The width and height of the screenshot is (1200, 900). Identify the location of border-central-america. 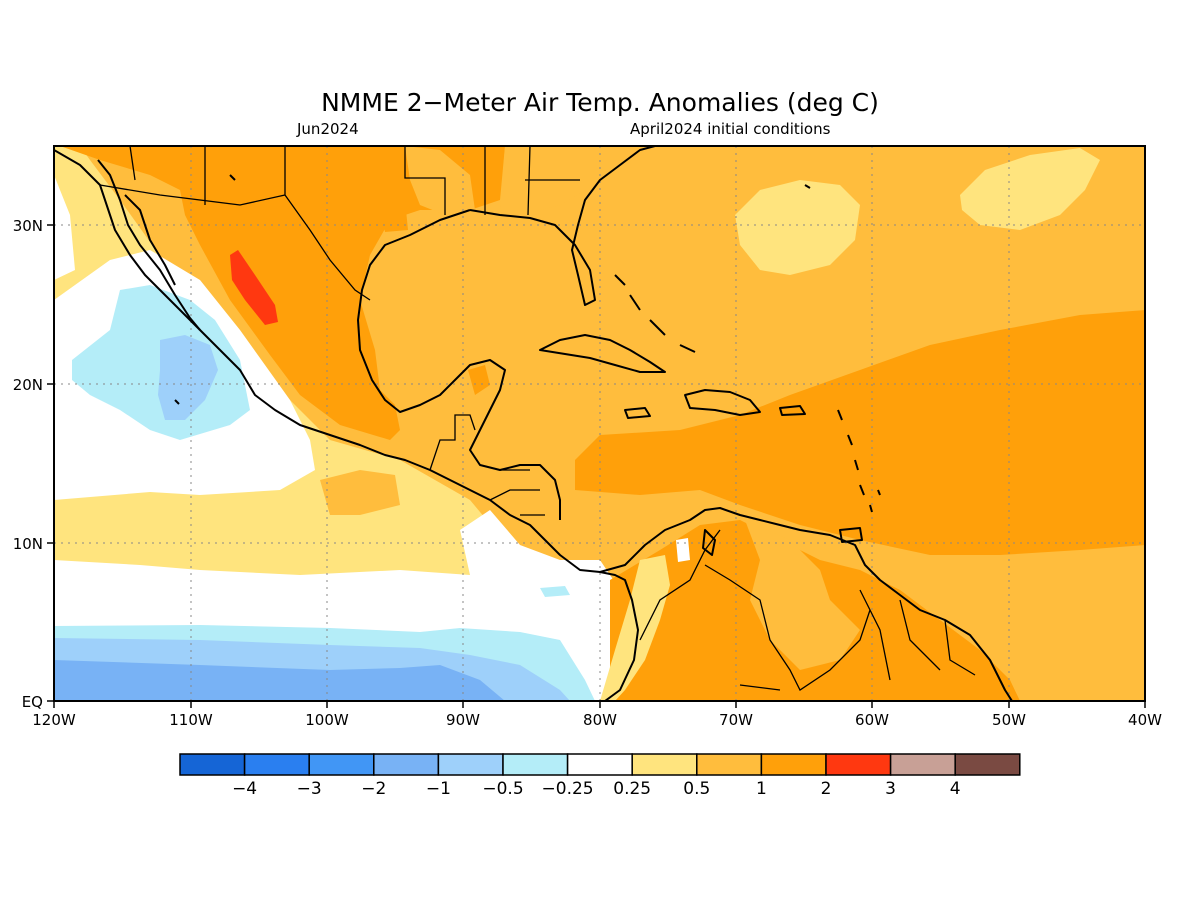
(487, 465).